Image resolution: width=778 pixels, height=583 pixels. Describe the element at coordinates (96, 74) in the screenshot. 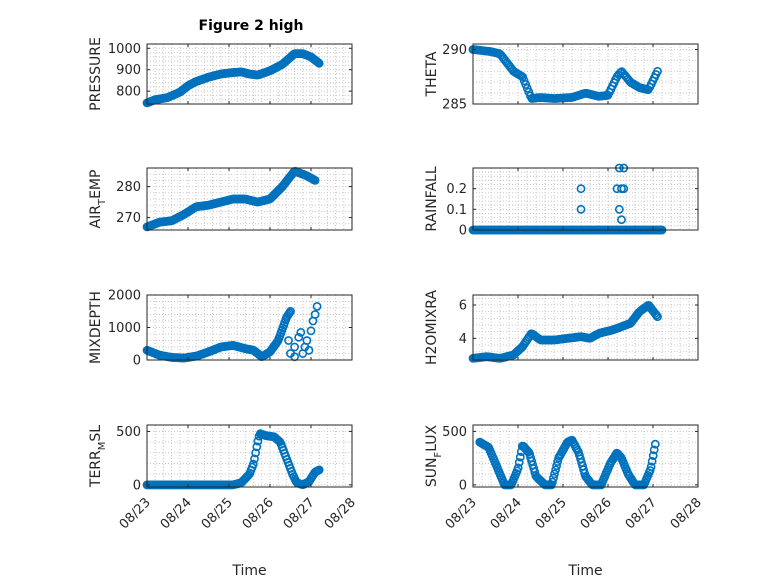

I see `y-axis-label: PRESSURE` at that location.